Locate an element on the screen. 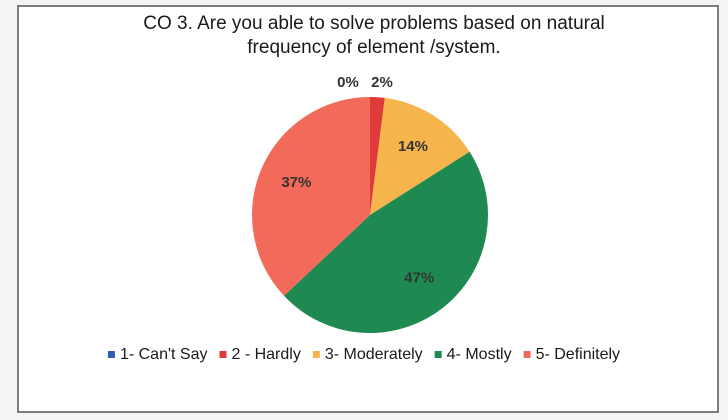  legend-label: 1- Can't Say is located at coordinates (164, 354).